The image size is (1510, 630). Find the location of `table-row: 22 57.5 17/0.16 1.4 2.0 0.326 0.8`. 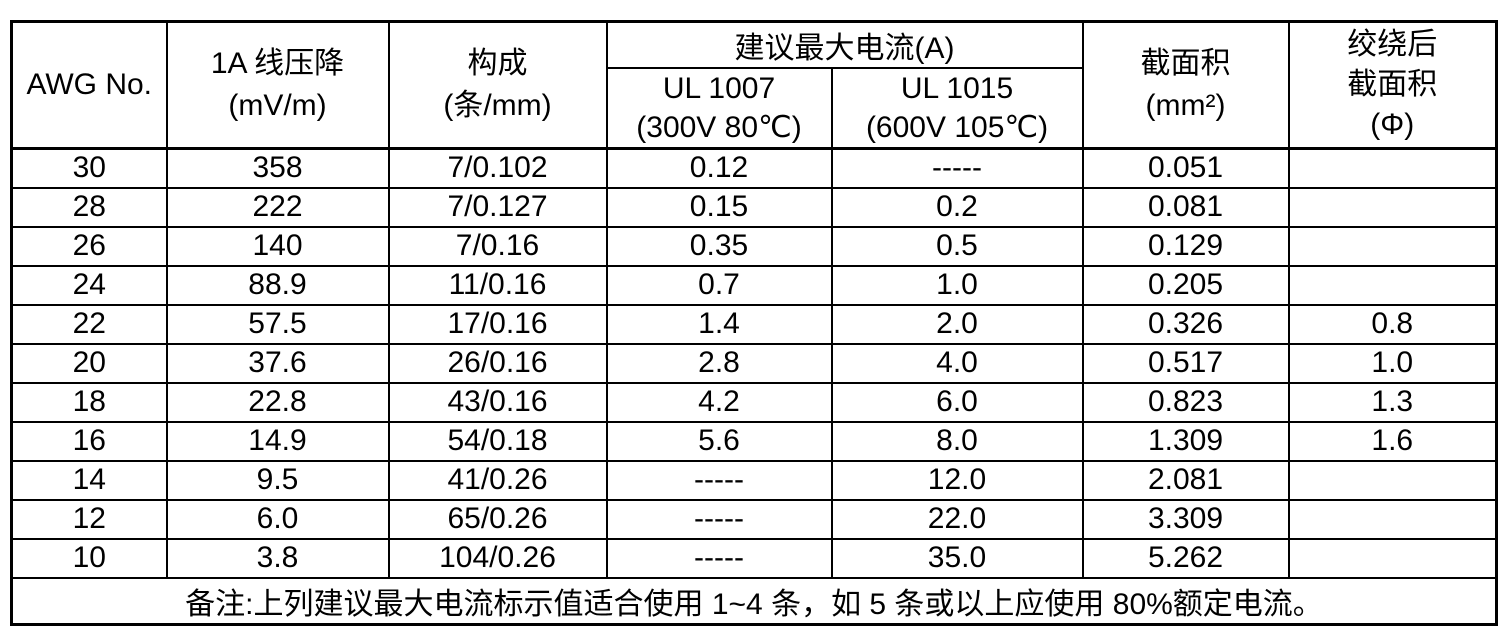

table-row: 22 57.5 17/0.16 1.4 2.0 0.326 0.8 is located at coordinates (754, 324).